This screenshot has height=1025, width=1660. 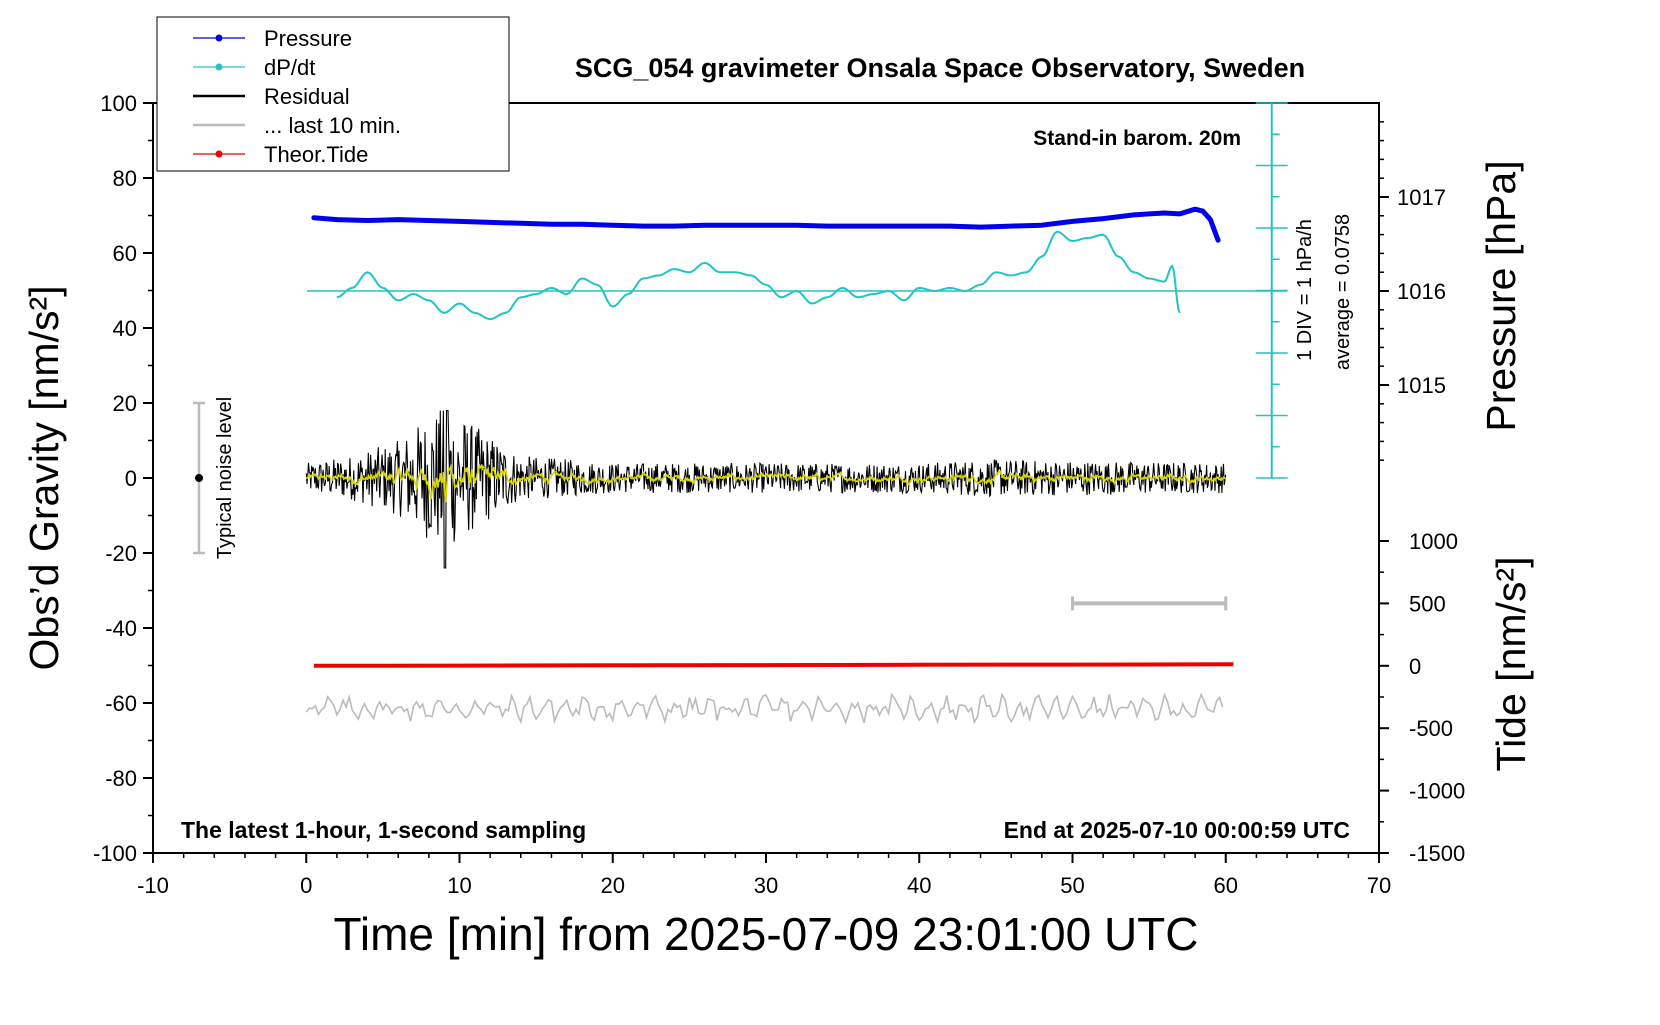 What do you see at coordinates (123, 478) in the screenshot?
I see `y-axis-ticks: -100 -80 -60 -40 -20 0 20 40 60 80 100` at bounding box center [123, 478].